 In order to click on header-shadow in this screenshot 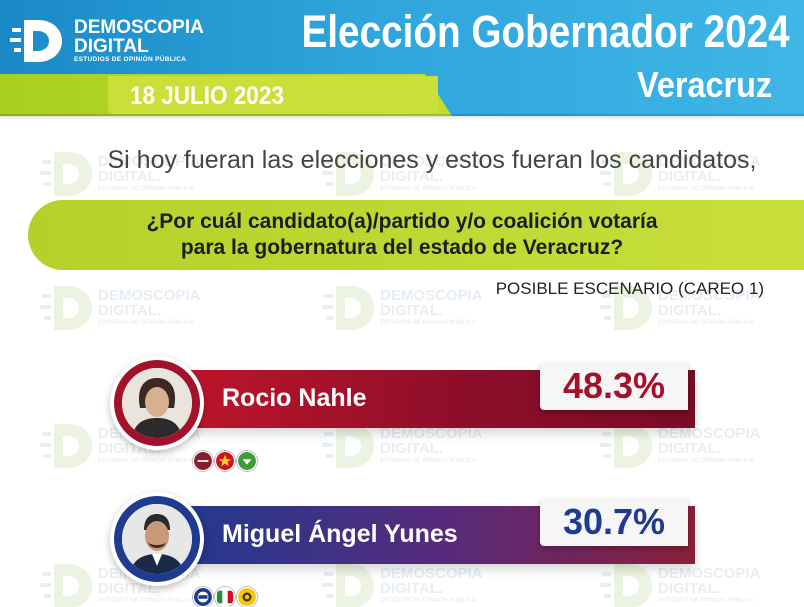, I will do `click(402, 117)`.